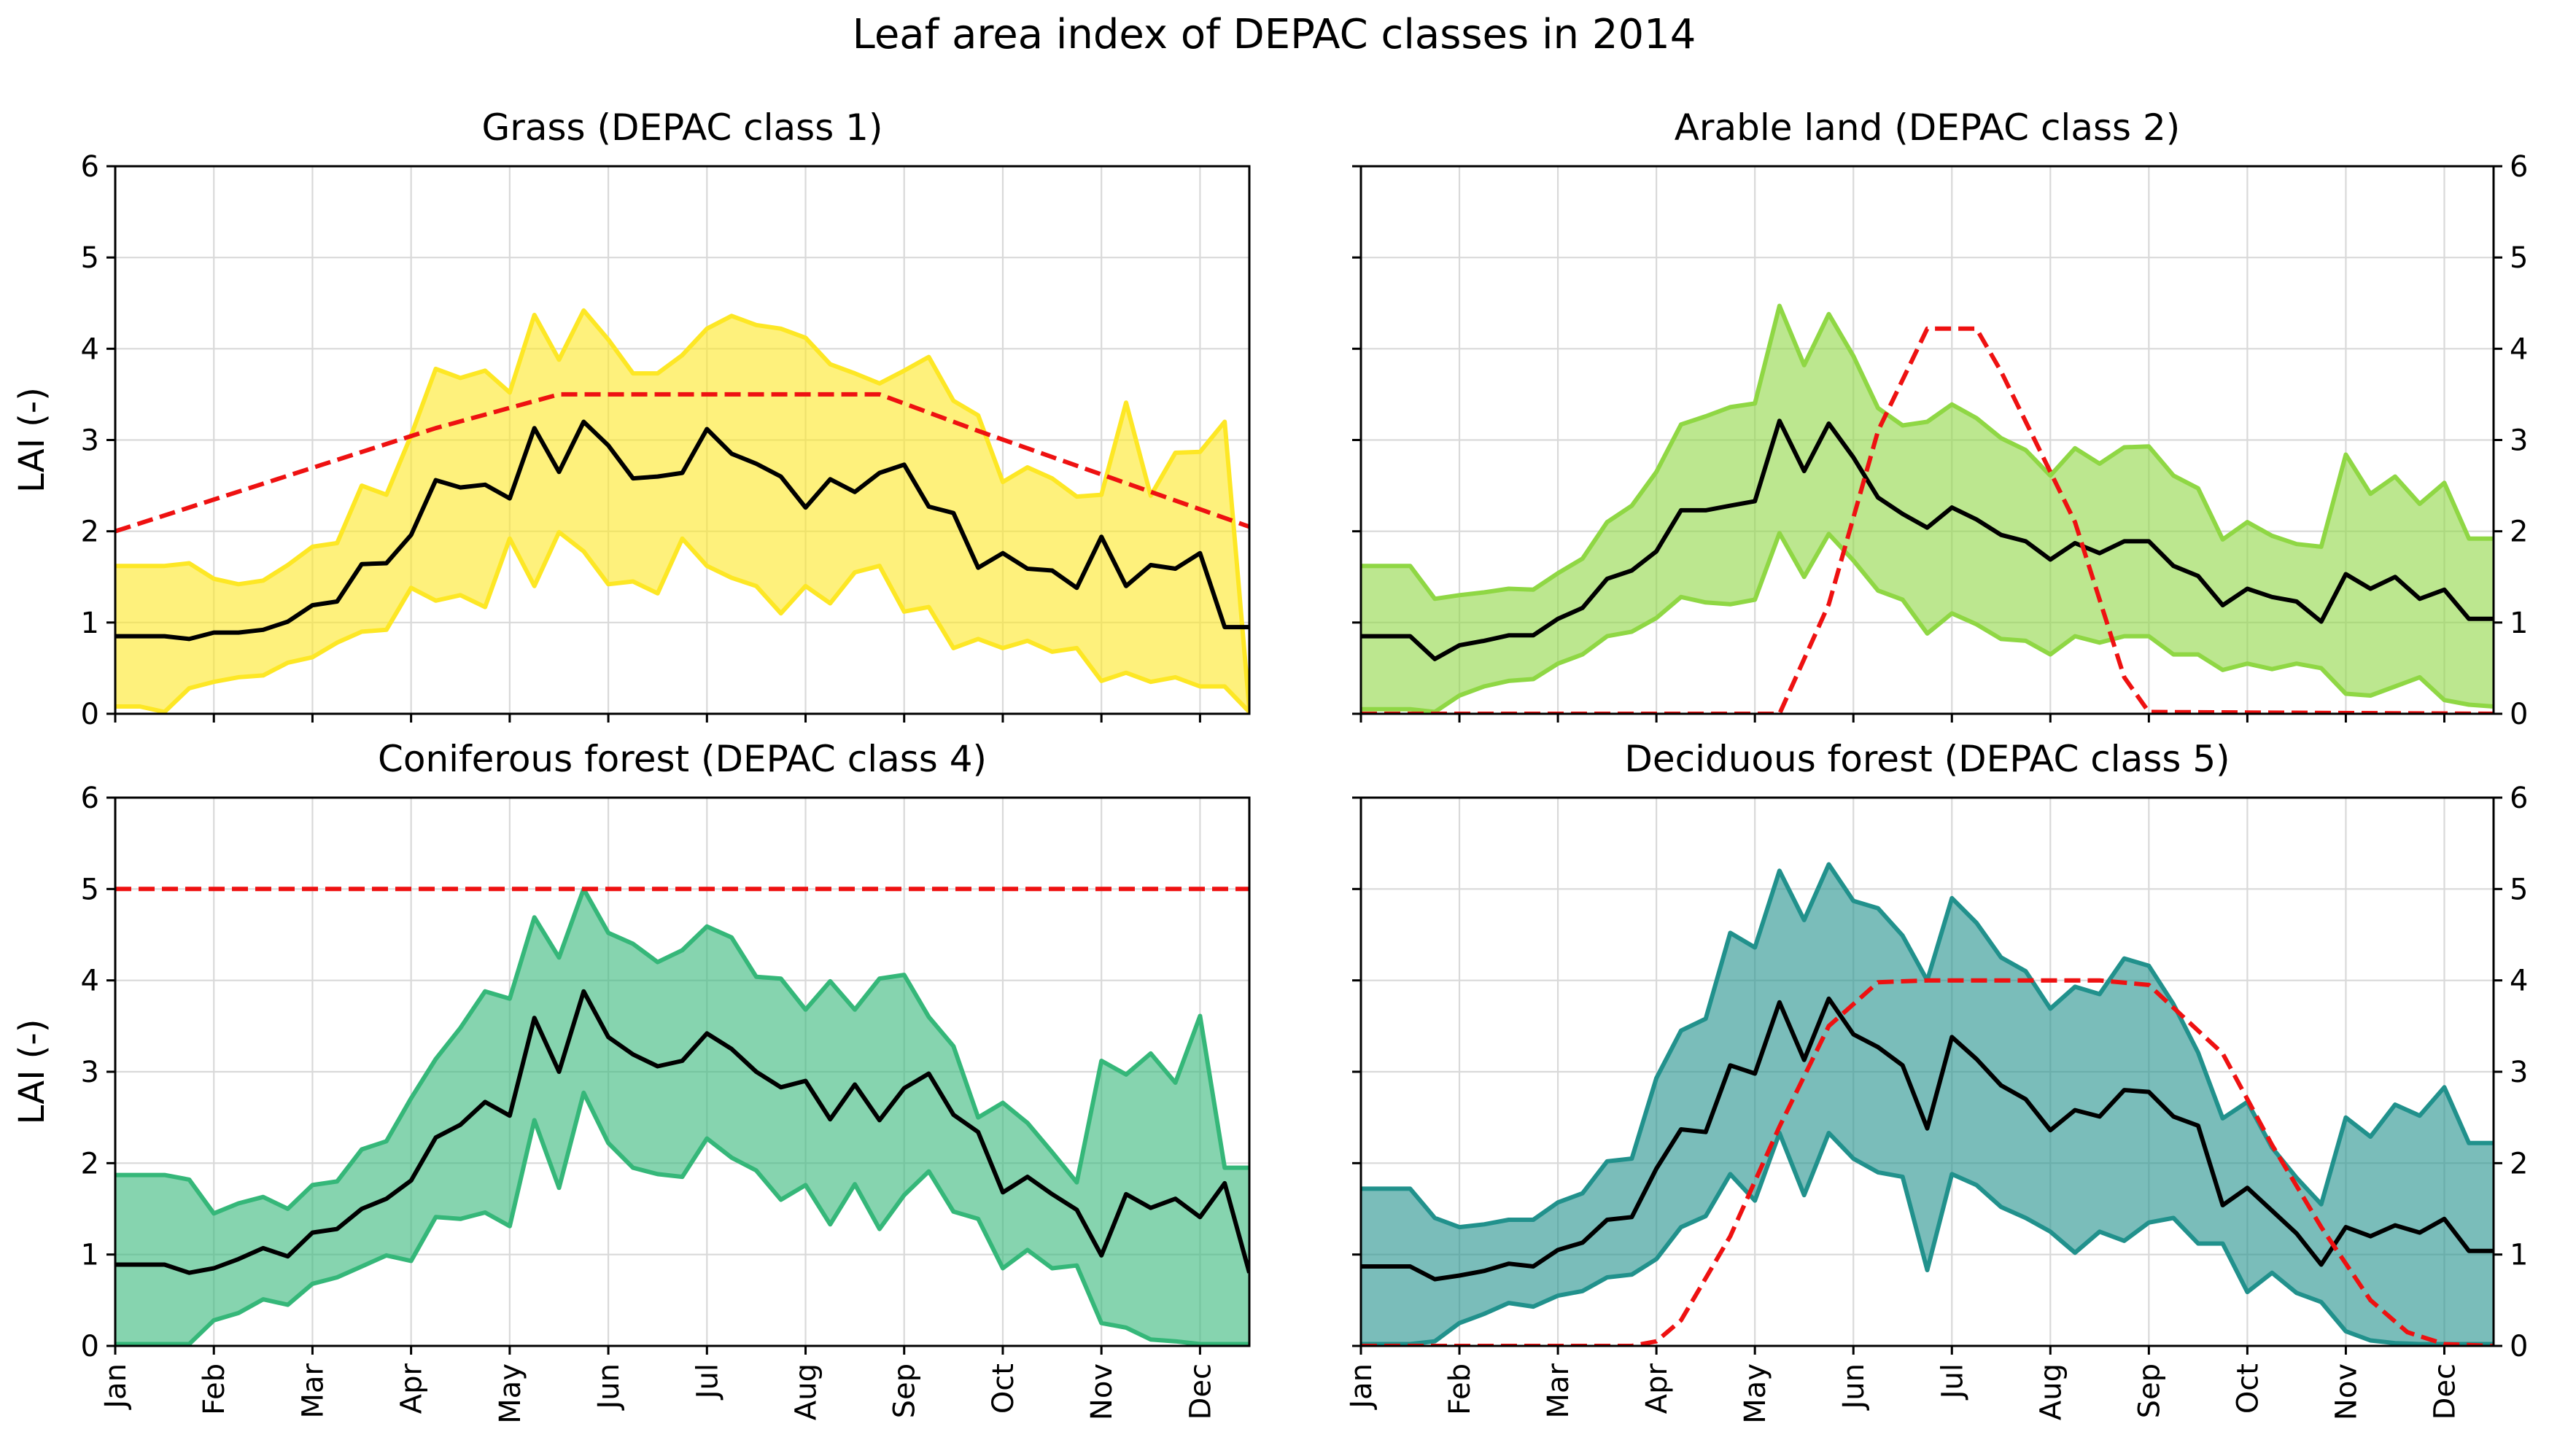 Image resolution: width=2549 pixels, height=1456 pixels. What do you see at coordinates (682, 759) in the screenshot?
I see `panel-title: Coniferous forest (DEPAC class 4)` at bounding box center [682, 759].